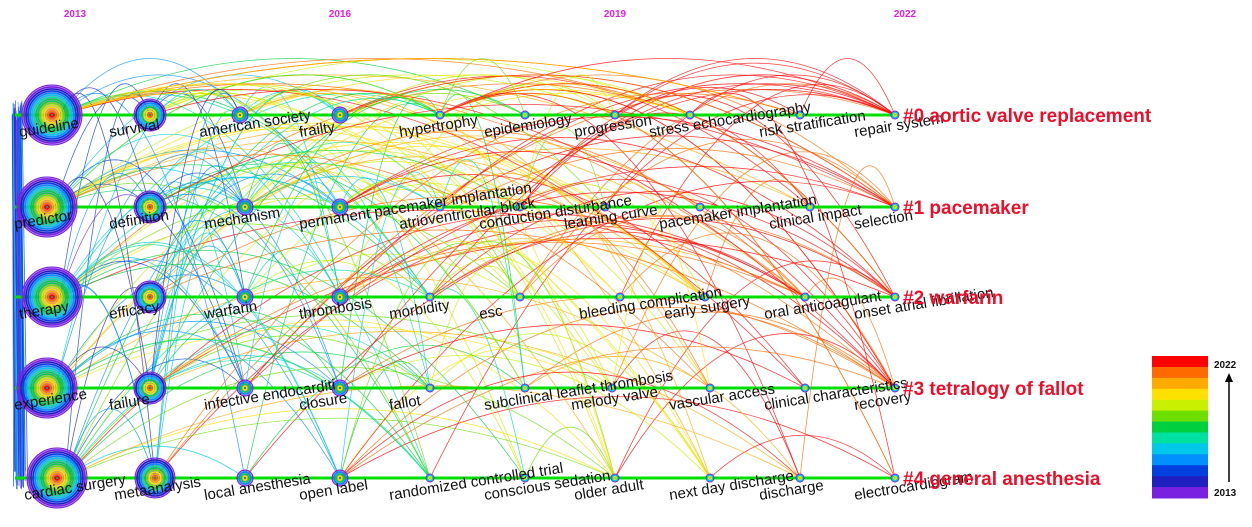 Image resolution: width=1252 pixels, height=527 pixels. What do you see at coordinates (258, 487) in the screenshot?
I see `keyword-label: local anesthesia` at bounding box center [258, 487].